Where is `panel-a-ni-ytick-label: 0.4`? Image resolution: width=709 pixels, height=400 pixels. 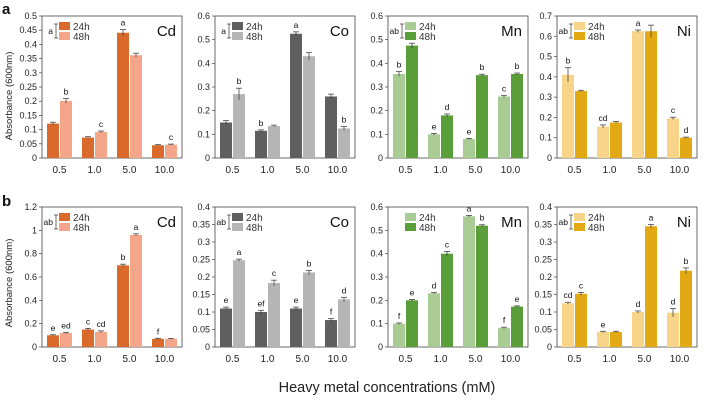
panel-a-ni-ytick-label: 0.4 is located at coordinates (545, 77).